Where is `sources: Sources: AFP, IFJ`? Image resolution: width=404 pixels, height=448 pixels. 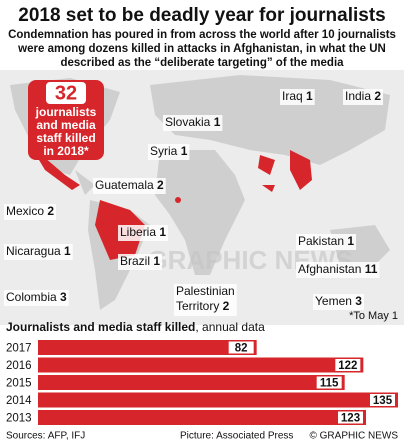 sources: Sources: AFP, IFJ is located at coordinates (45, 436).